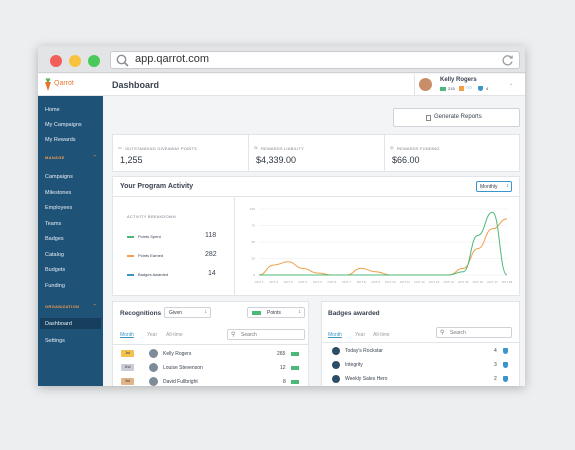 This screenshot has width=575, height=450. I want to click on brand: Qarrot, so click(70, 85).